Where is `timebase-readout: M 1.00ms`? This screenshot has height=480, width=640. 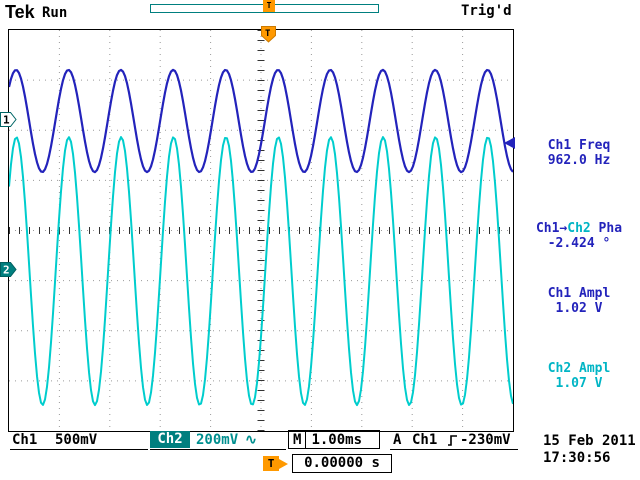 timebase-readout: M 1.00ms is located at coordinates (334, 439).